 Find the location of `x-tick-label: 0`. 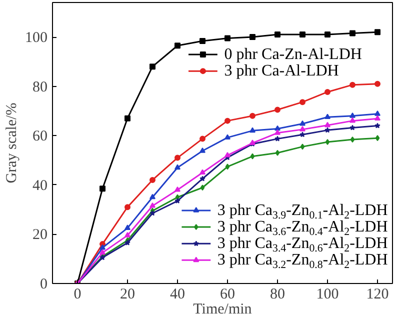

x-tick-label: 0 is located at coordinates (78, 294).